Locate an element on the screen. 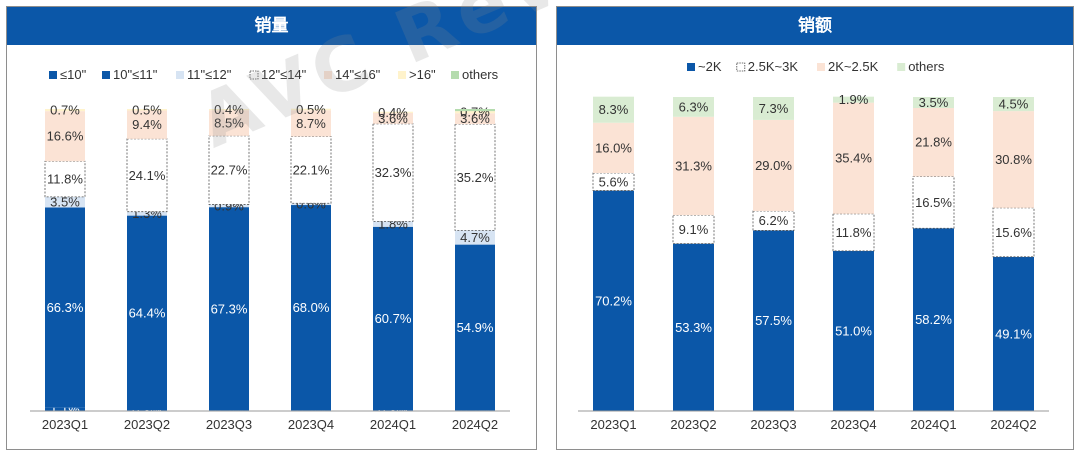 This screenshot has width=1080, height=456. data-label-0-4-2: 8.5% is located at coordinates (229, 123).